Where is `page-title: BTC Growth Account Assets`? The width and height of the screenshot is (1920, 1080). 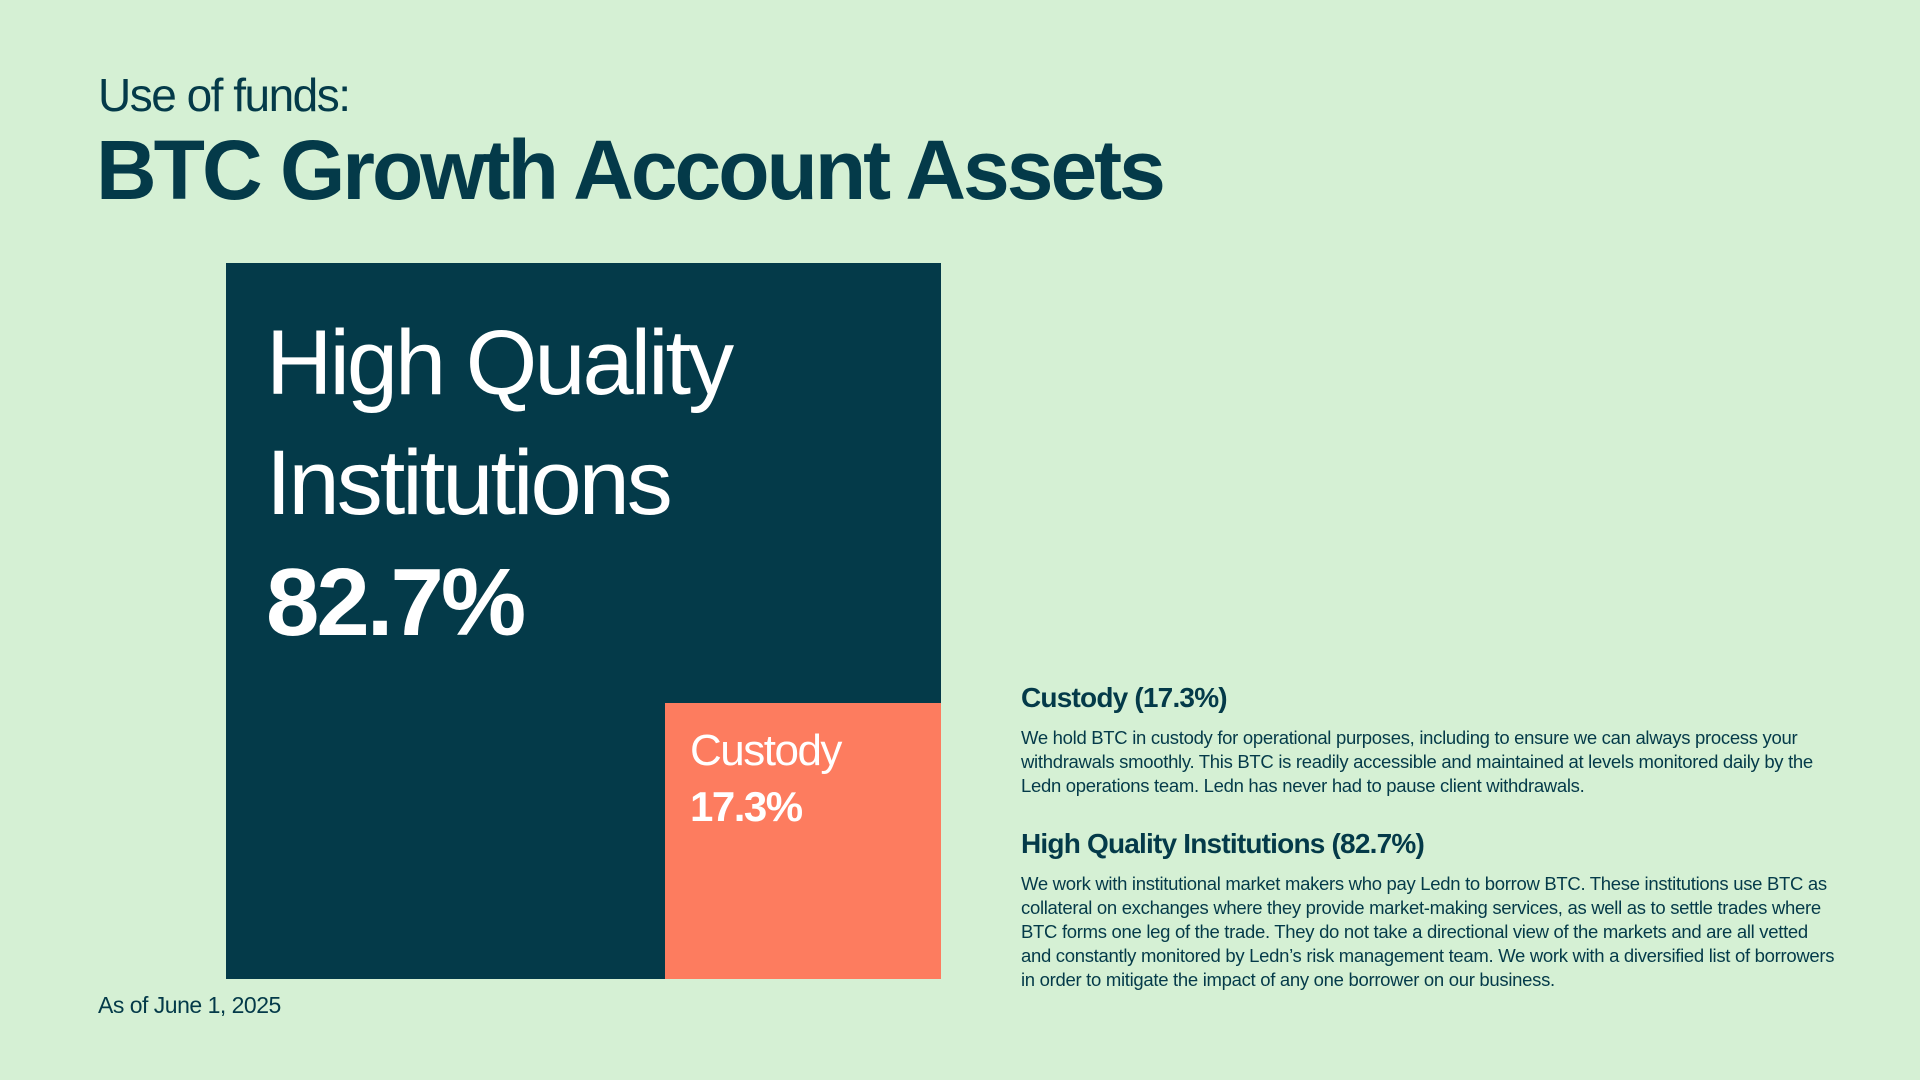 page-title: BTC Growth Account Assets is located at coordinates (631, 170).